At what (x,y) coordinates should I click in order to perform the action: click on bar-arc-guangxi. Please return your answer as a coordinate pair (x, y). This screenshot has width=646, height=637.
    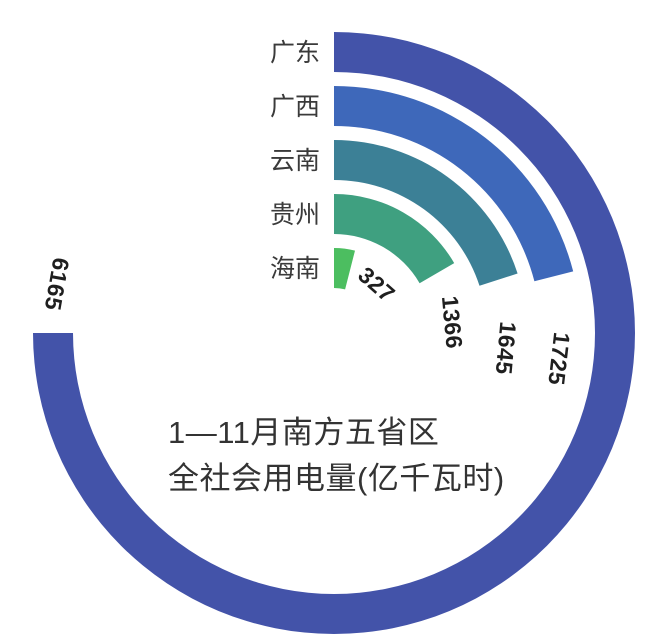
    Looking at the image, I should click on (454, 184).